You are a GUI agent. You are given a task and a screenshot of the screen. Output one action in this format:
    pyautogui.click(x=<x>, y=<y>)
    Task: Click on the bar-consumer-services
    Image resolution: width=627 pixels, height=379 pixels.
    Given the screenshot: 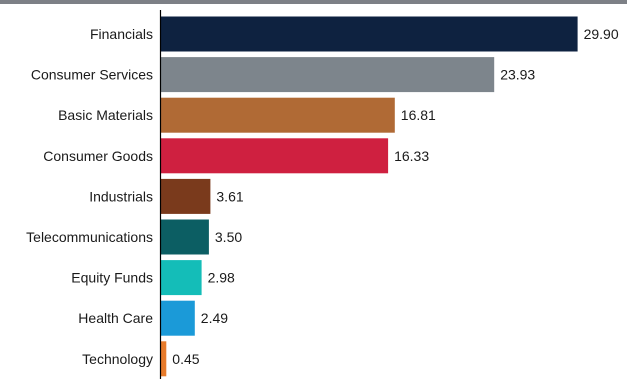 What is the action you would take?
    pyautogui.click(x=327, y=75)
    